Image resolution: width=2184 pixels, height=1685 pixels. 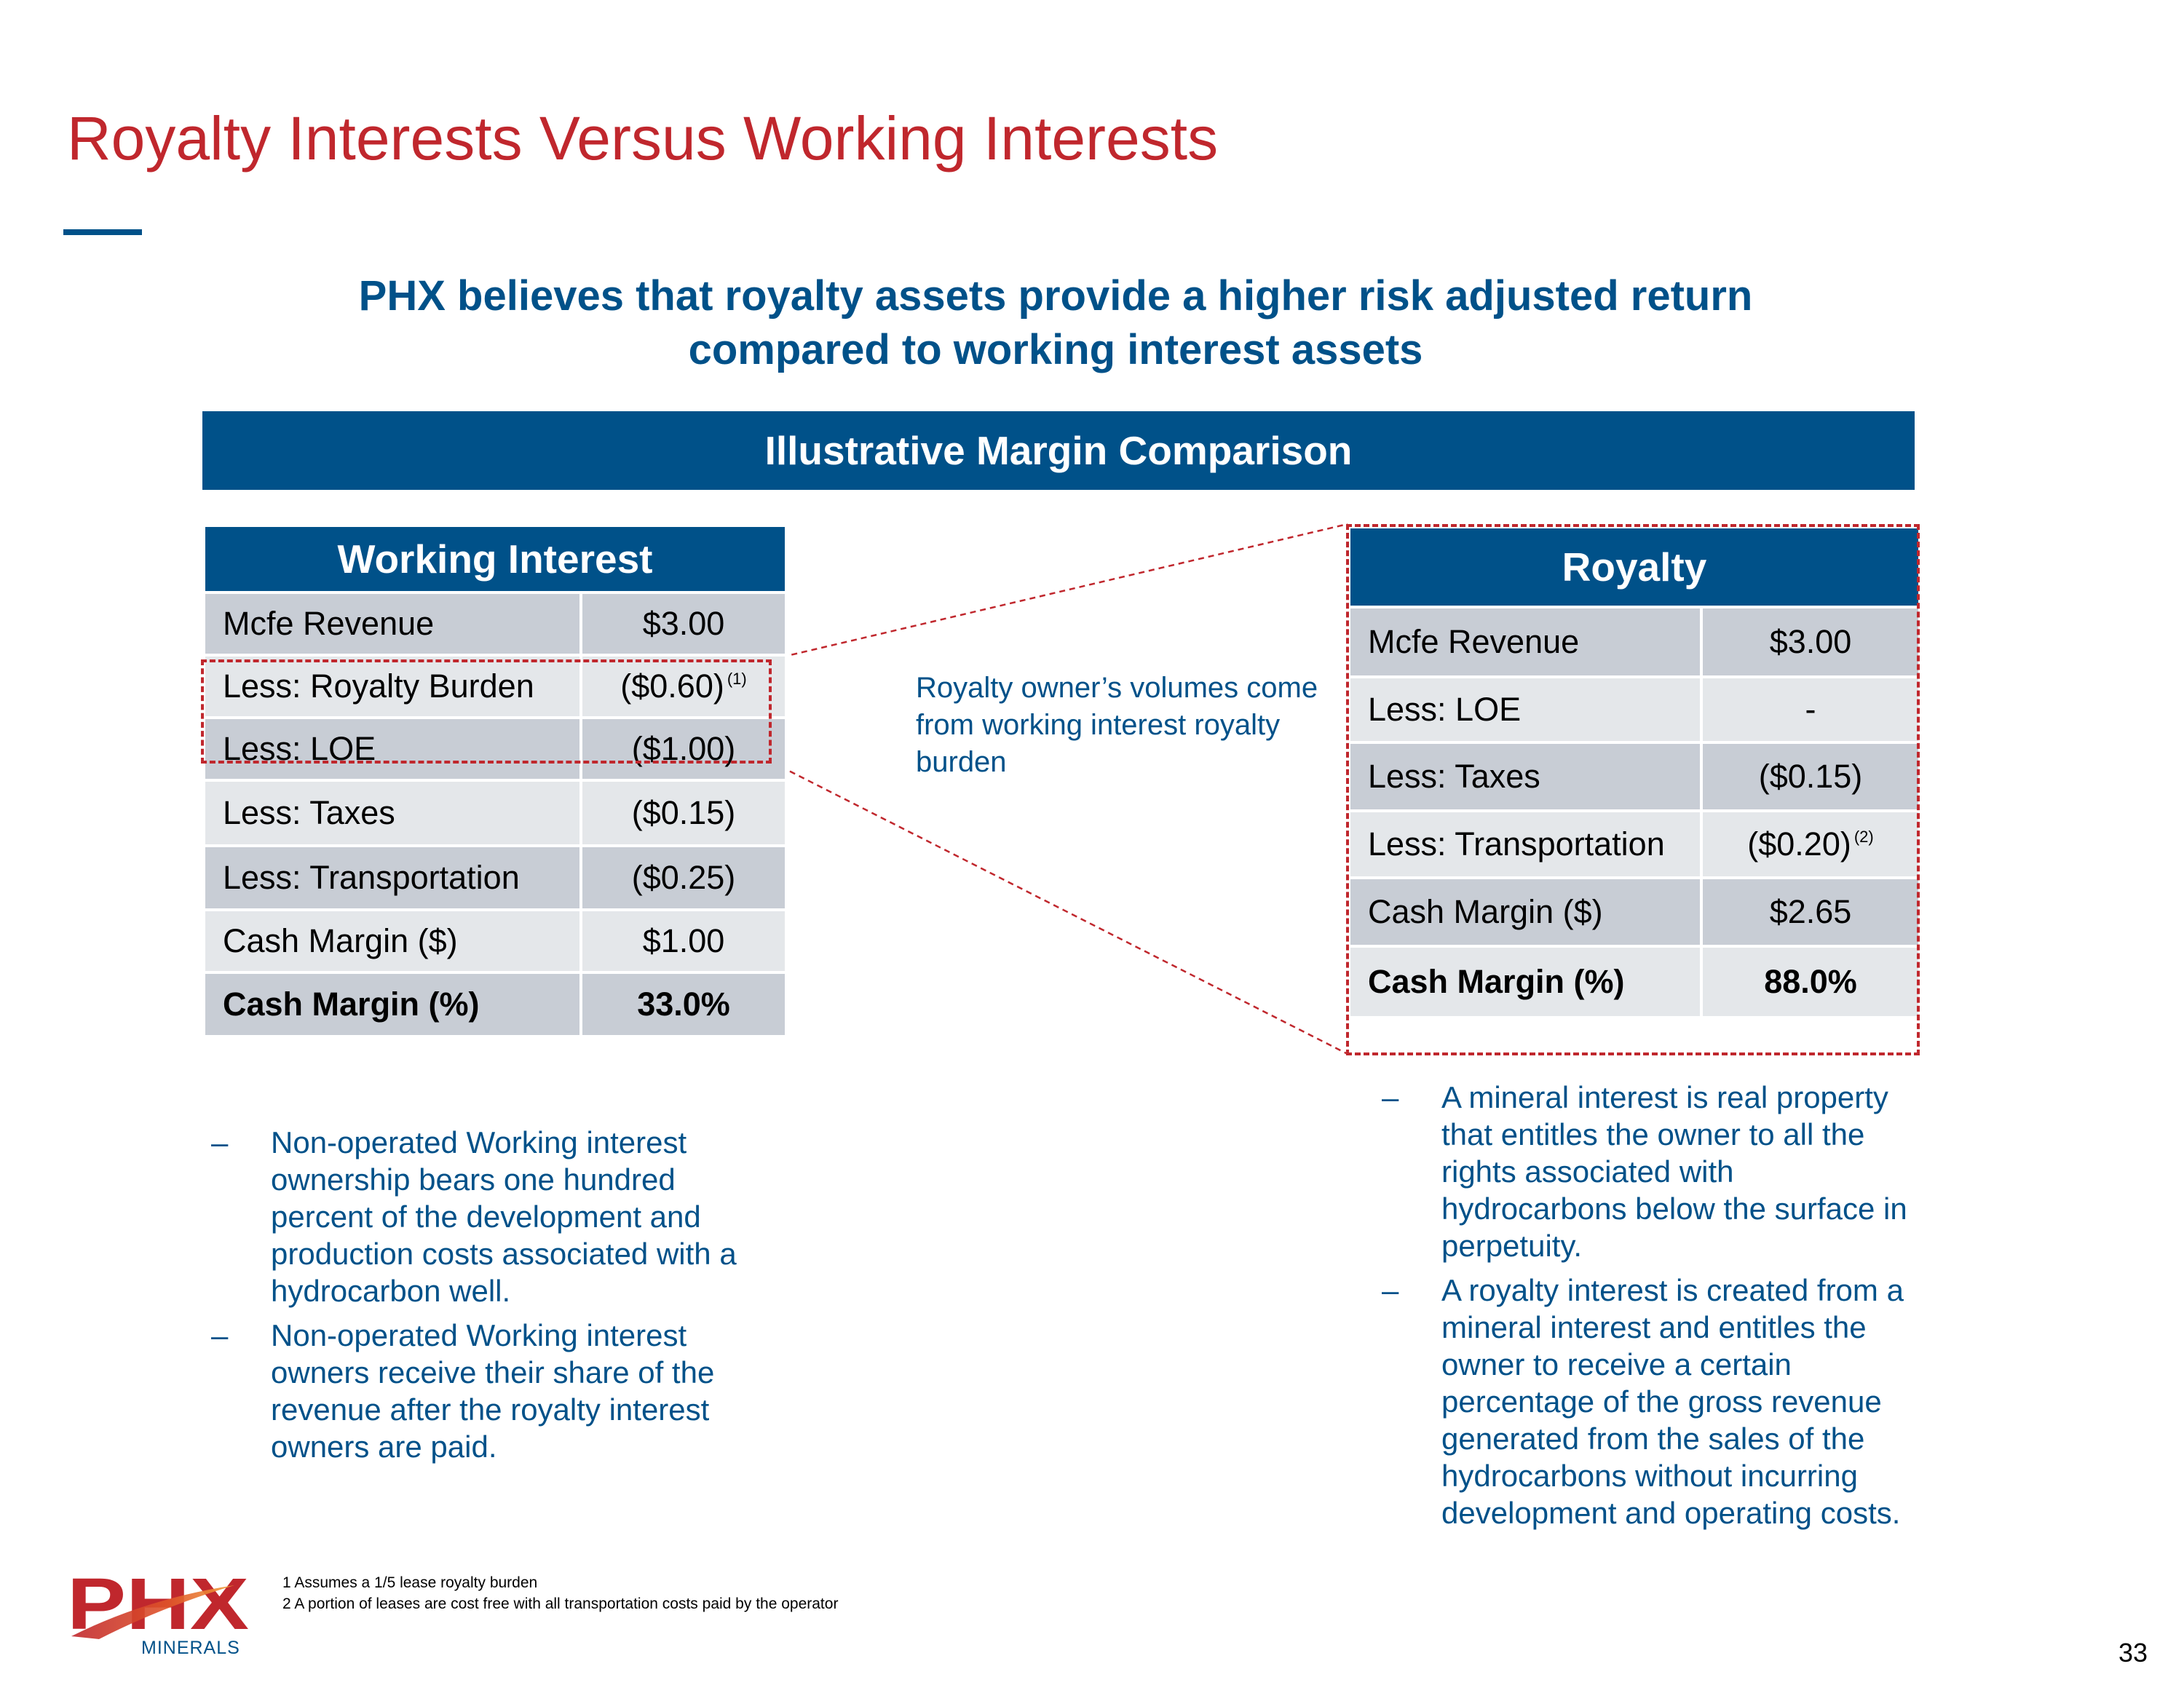 I want to click on row-value: $1.00, so click(x=683, y=941).